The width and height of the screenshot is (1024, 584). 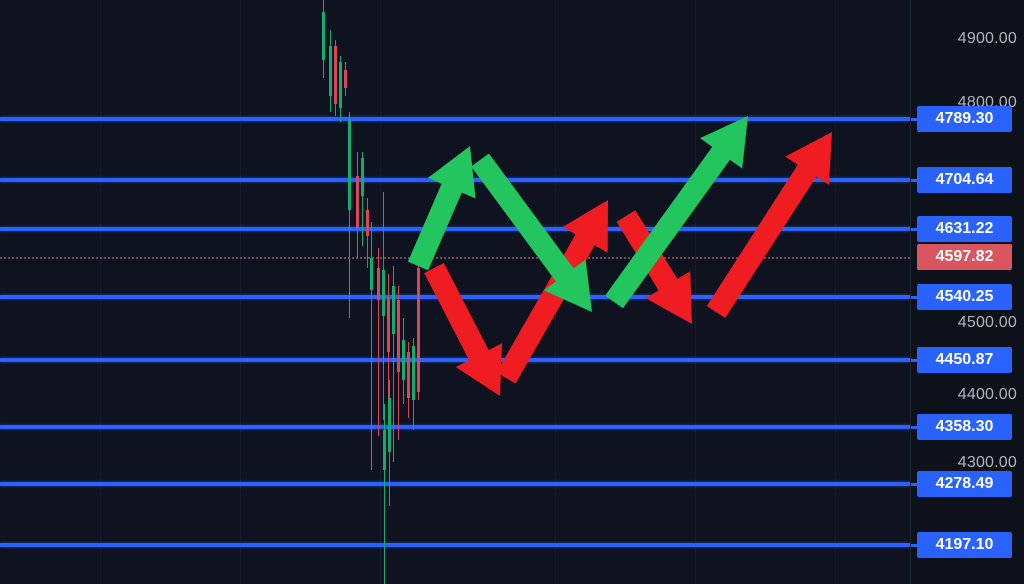 I want to click on level-badge-4450.87: 4450.87, so click(x=964, y=360).